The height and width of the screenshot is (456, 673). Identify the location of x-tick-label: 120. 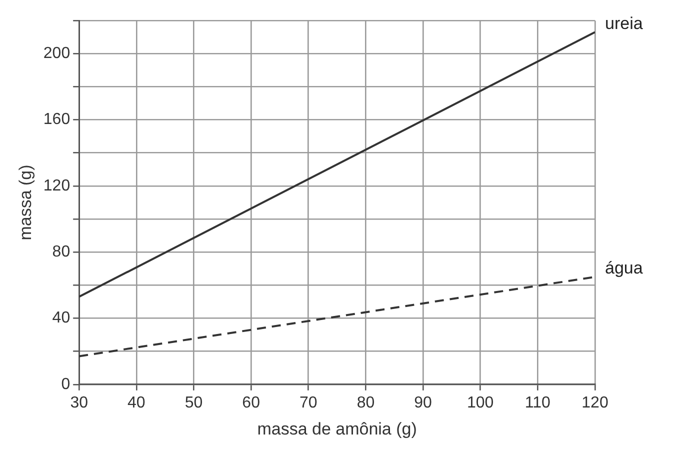
(595, 403).